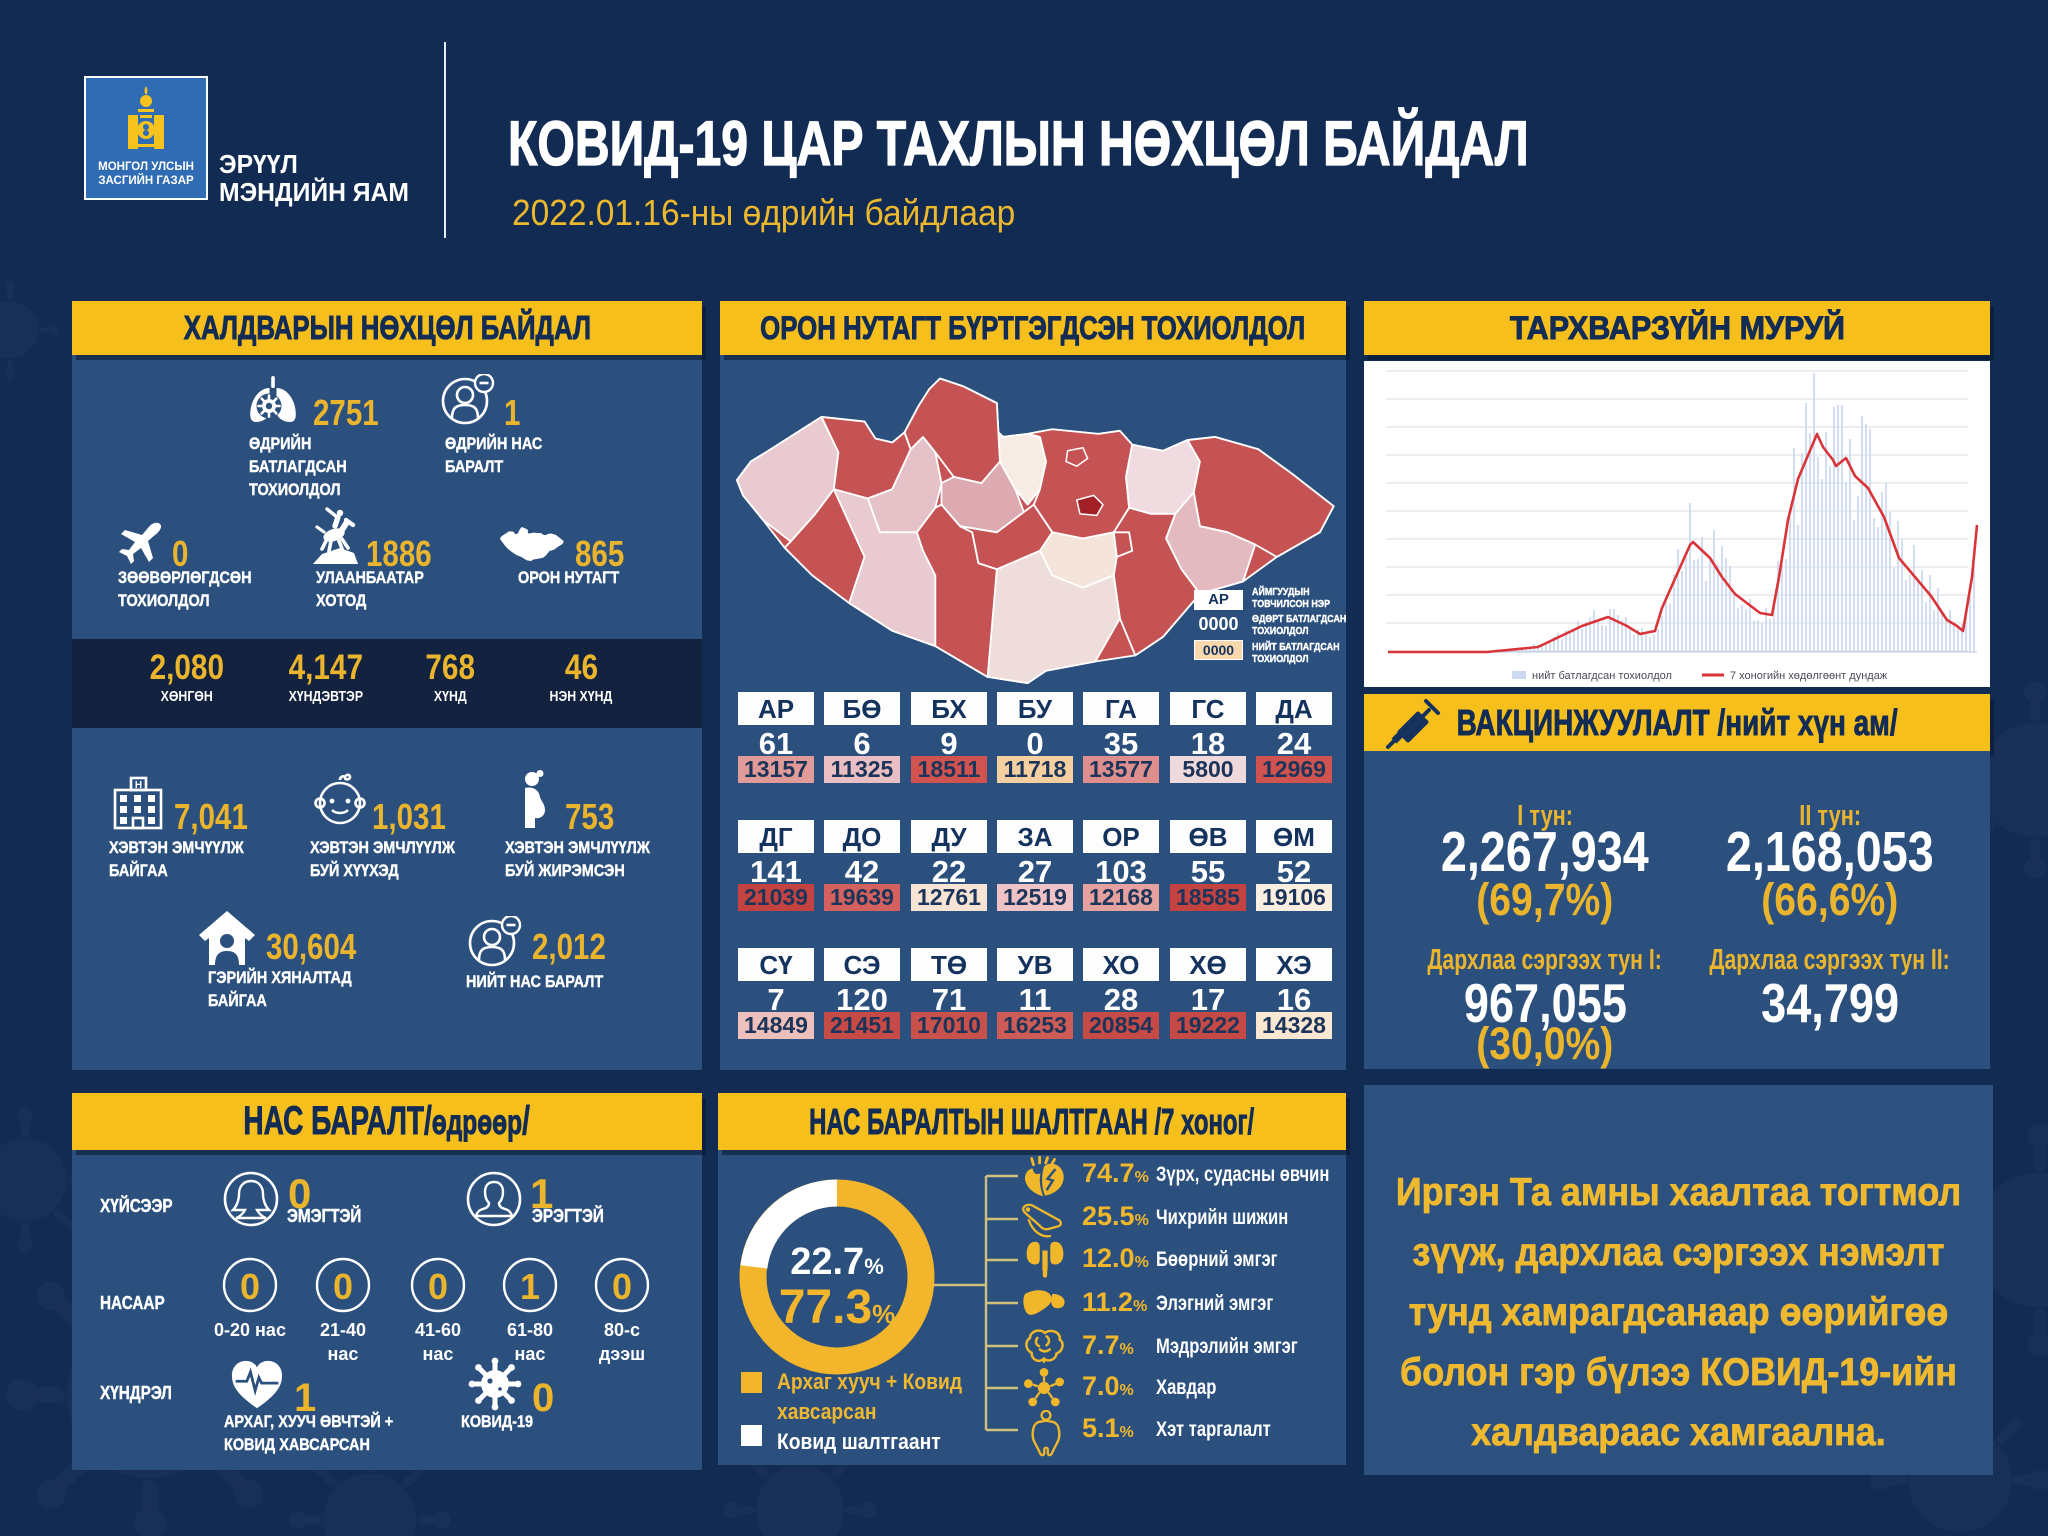  What do you see at coordinates (146, 180) in the screenshot?
I see `svg-text: ЗАСГИЙН ГАЗАР` at bounding box center [146, 180].